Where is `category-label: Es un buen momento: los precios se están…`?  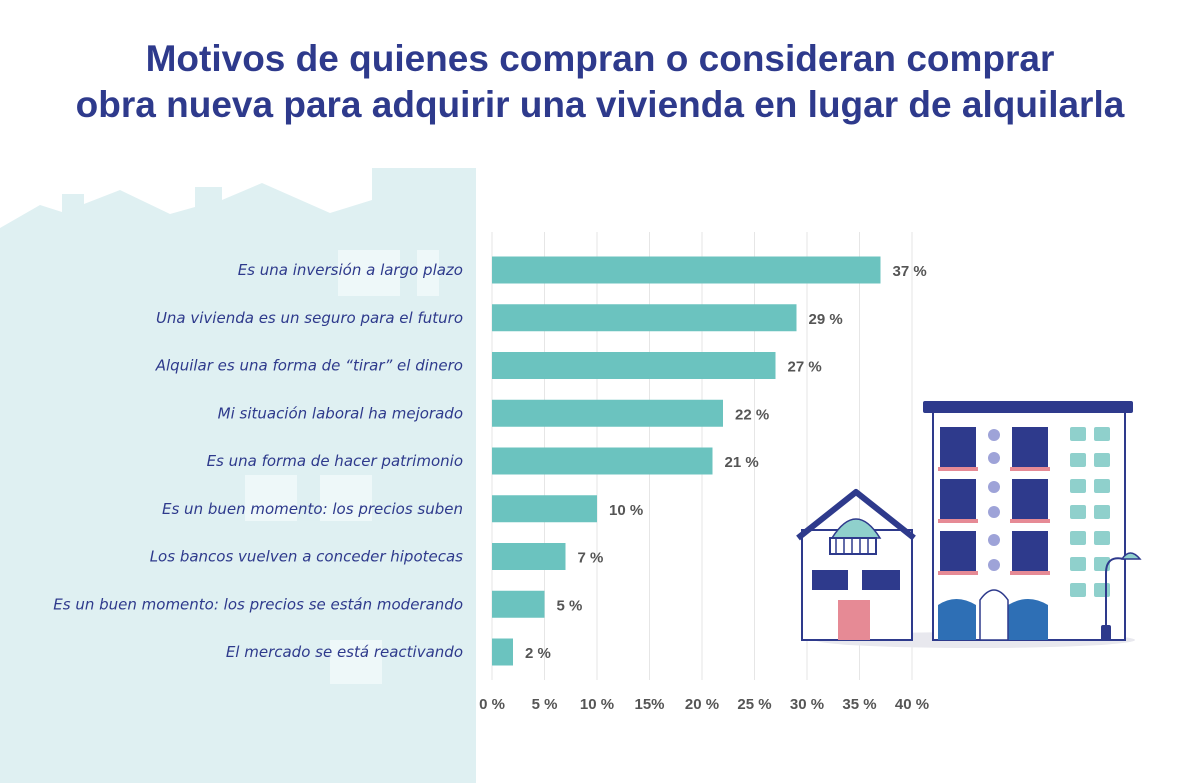
category-label: Es un buen momento: los precios se están… is located at coordinates (258, 604).